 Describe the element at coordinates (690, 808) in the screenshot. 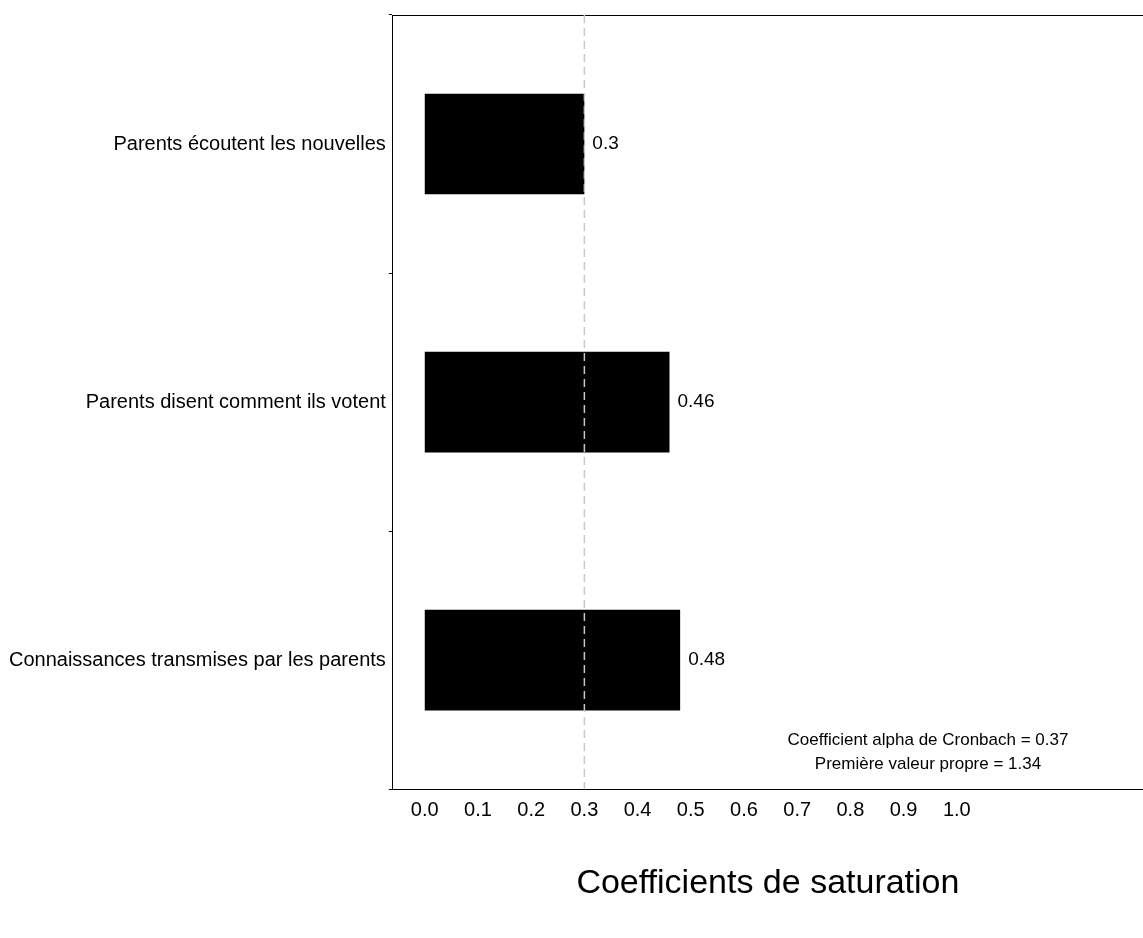

I see `x-tick-label: 0.5` at that location.